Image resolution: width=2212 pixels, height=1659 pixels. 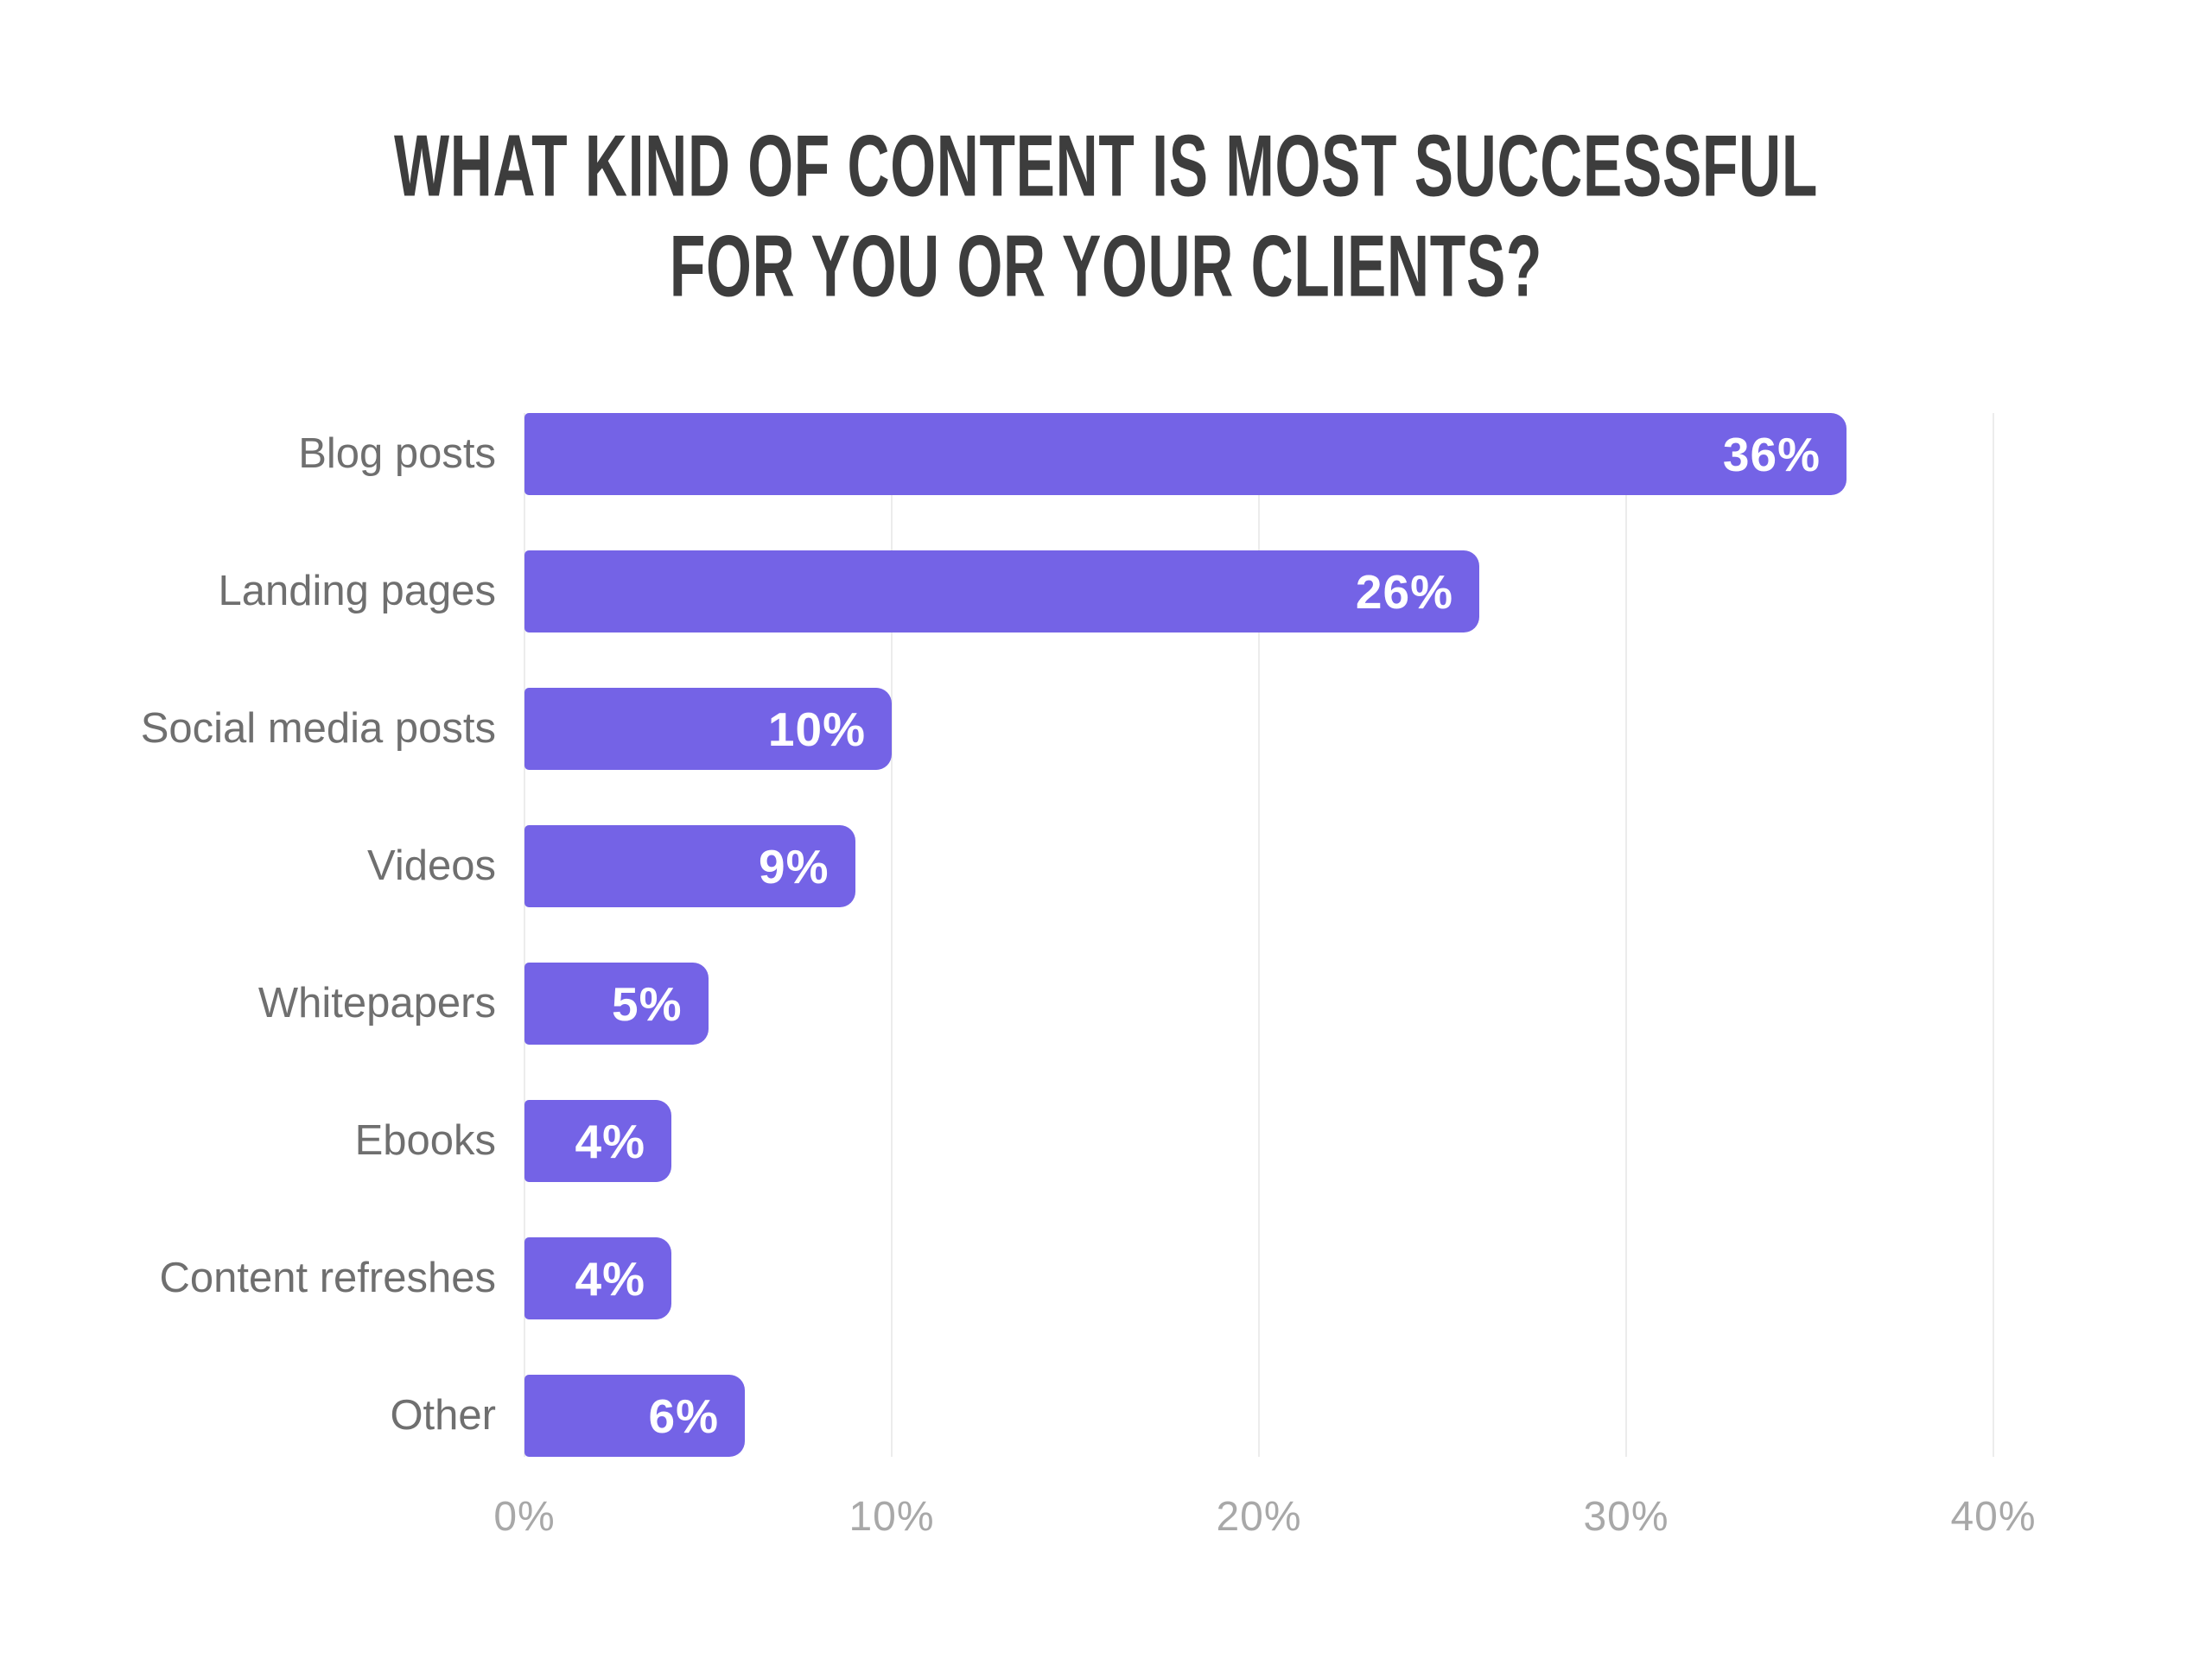 What do you see at coordinates (1993, 1517) in the screenshot?
I see `x-axis-tick-label: 40%` at bounding box center [1993, 1517].